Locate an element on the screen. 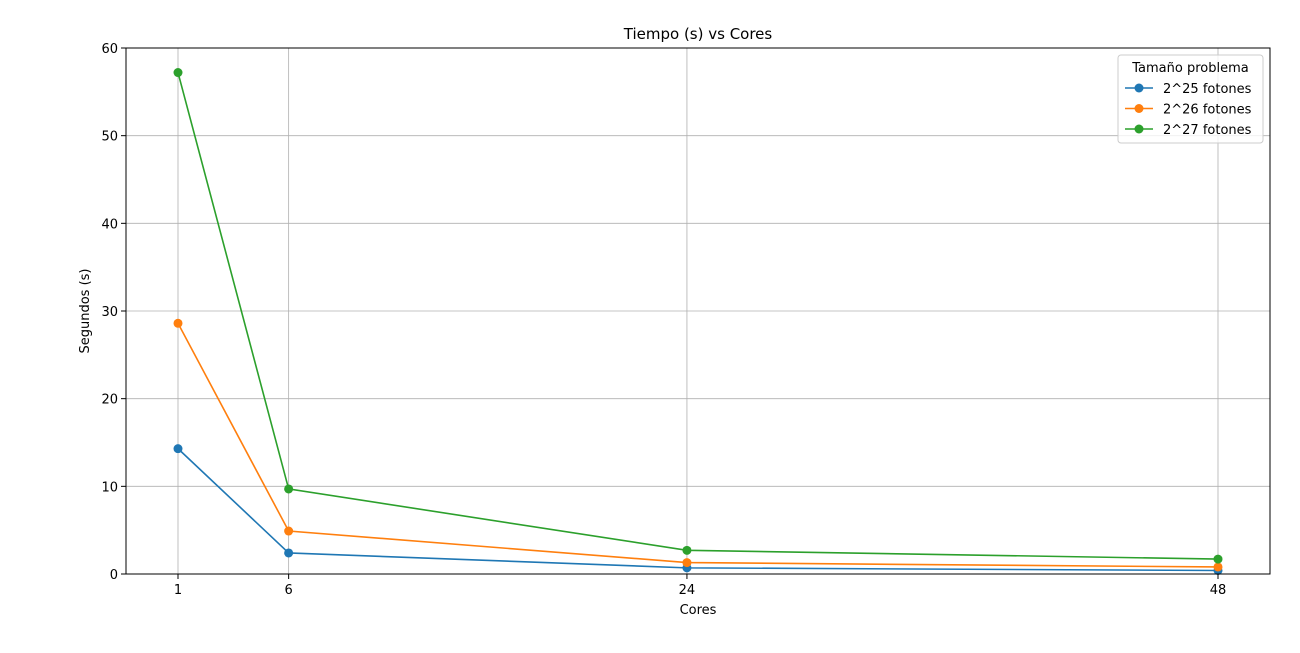  y-tick-label: 10 is located at coordinates (109, 487).